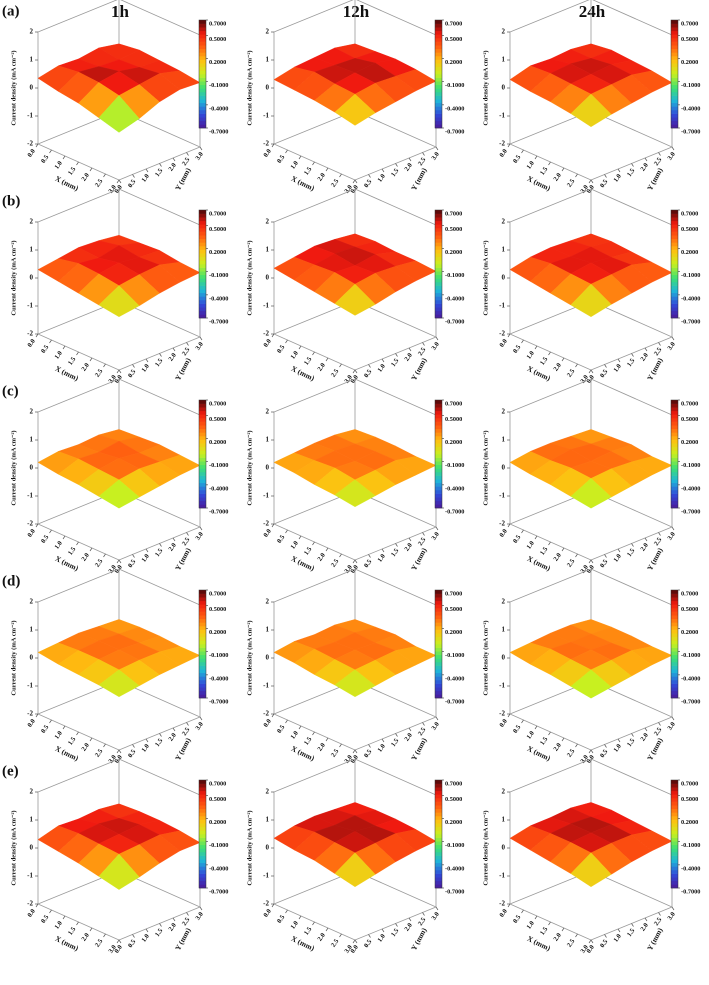  I want to click on z-tick-label: -1, so click(266, 306).